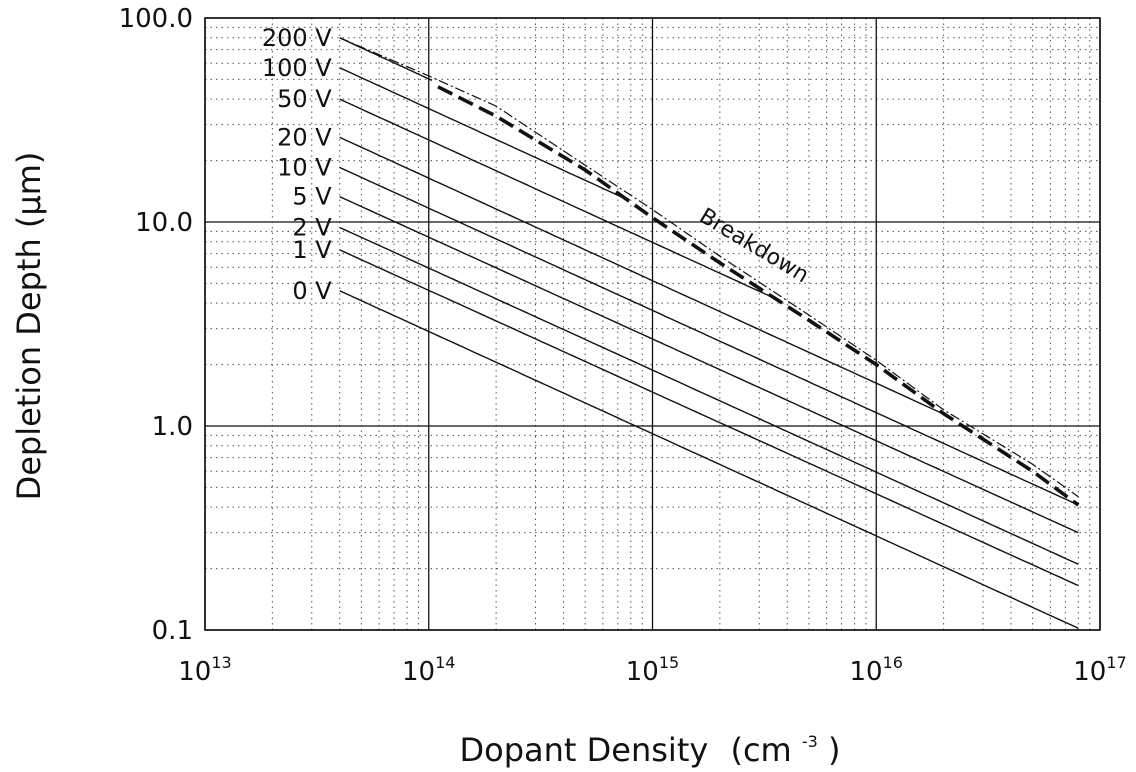  I want to click on x-axis-title-unit-exp: -3, so click(810, 741).